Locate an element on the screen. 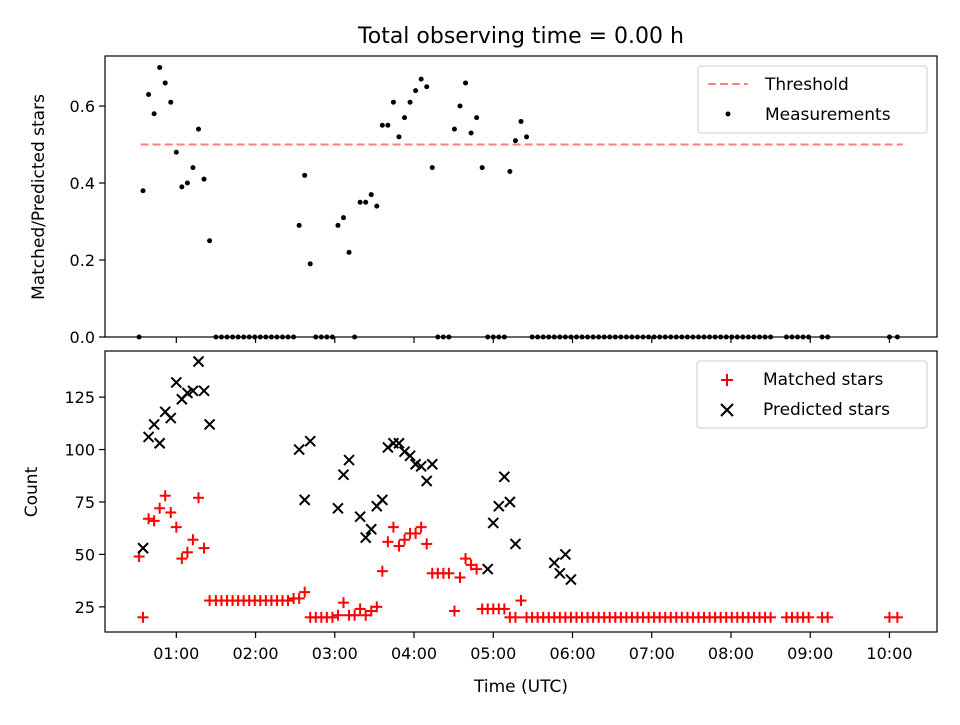 The image size is (960, 725). y-tick-label: 0.6 is located at coordinates (82, 106).